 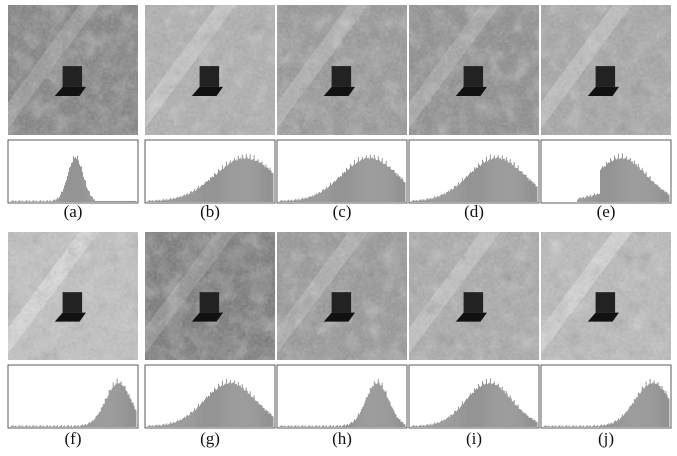 I want to click on panel-label: (h), so click(x=342, y=438).